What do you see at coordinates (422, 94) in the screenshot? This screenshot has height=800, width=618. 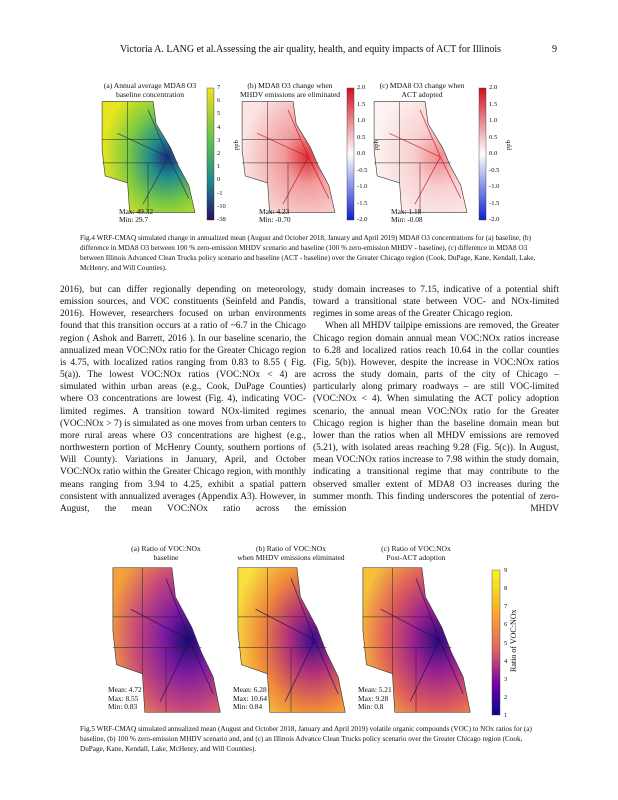 I see `panel-title: ACT adopted` at bounding box center [422, 94].